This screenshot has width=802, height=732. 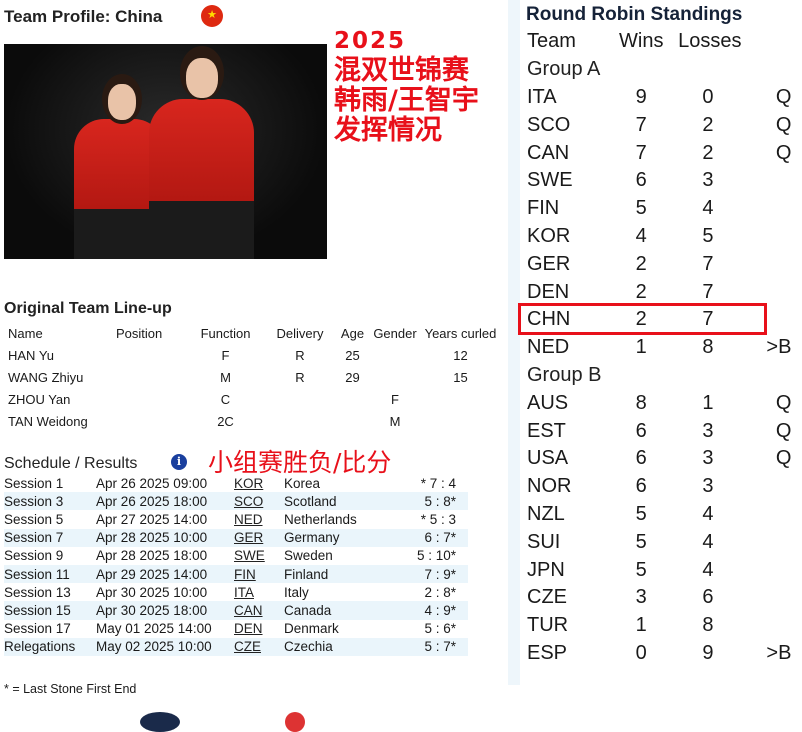 I want to click on standings-row: AUS 8 1 Q, so click(x=659, y=403).